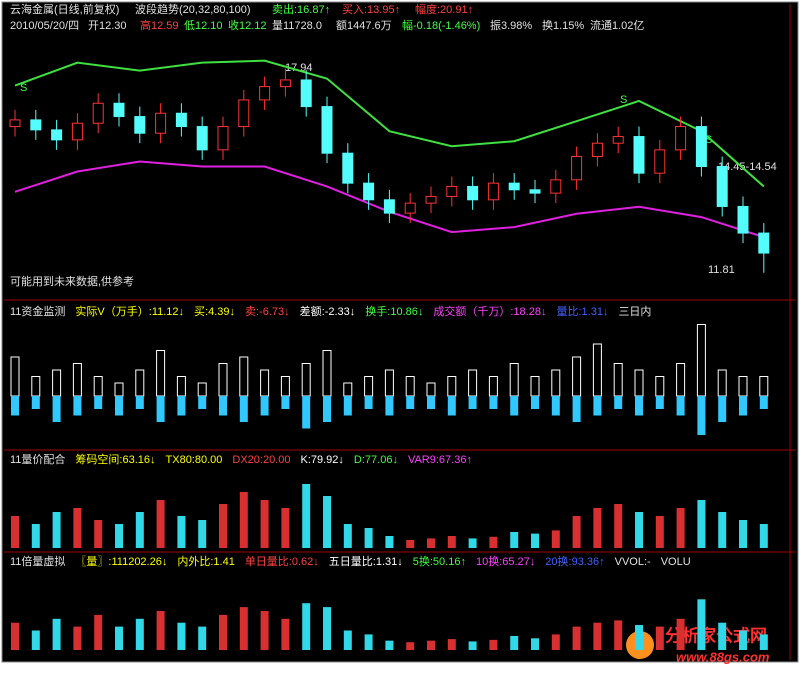  I want to click on swing: 振3.98%, so click(511, 25).